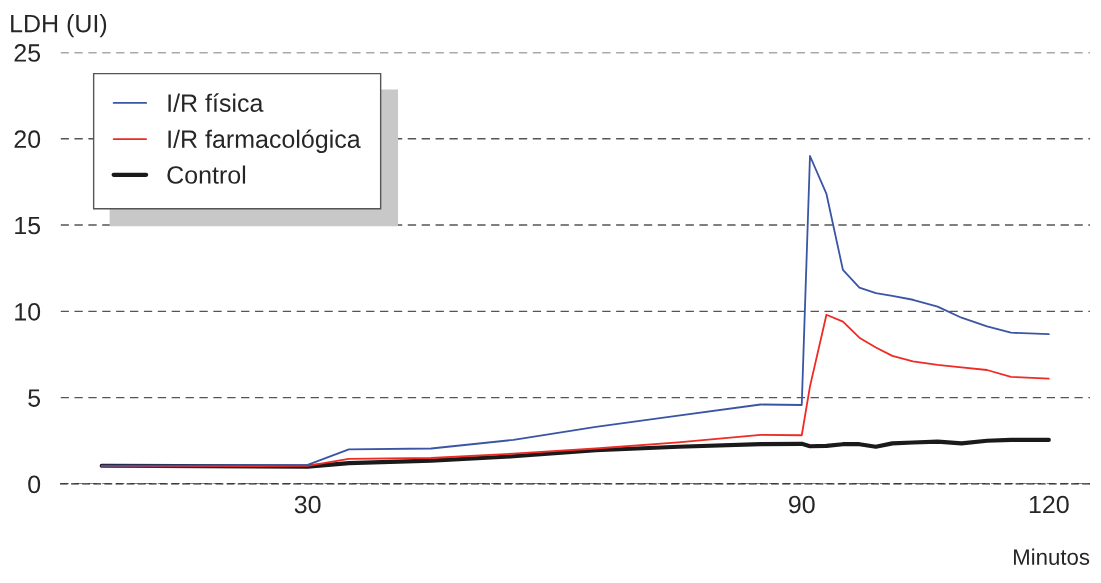 Image resolution: width=1101 pixels, height=583 pixels. I want to click on y-axis-title: LDH (UI), so click(59, 26).